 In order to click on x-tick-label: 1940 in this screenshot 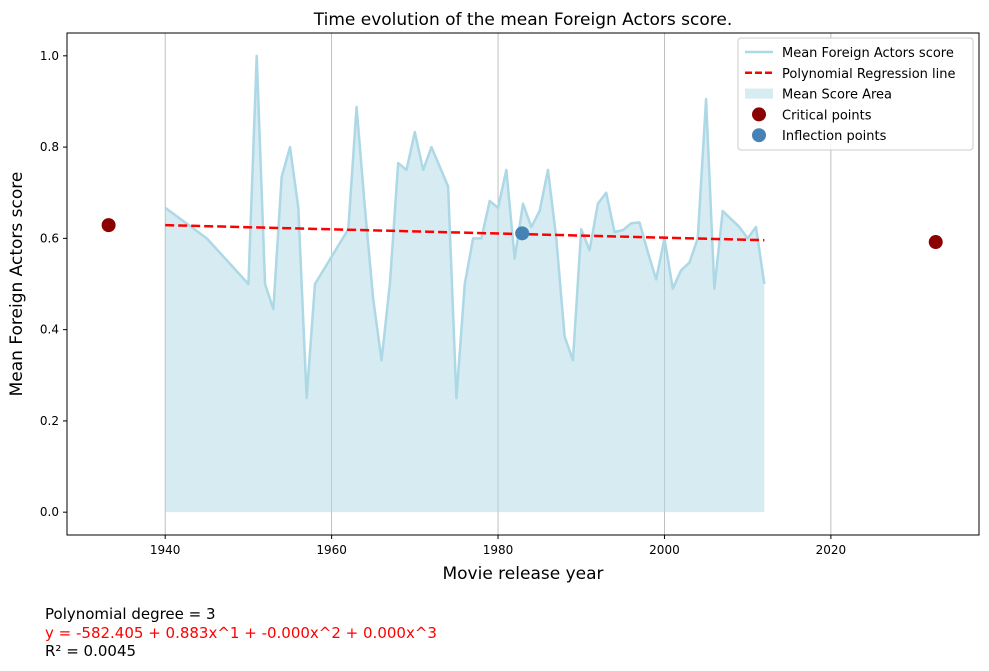, I will do `click(165, 550)`.